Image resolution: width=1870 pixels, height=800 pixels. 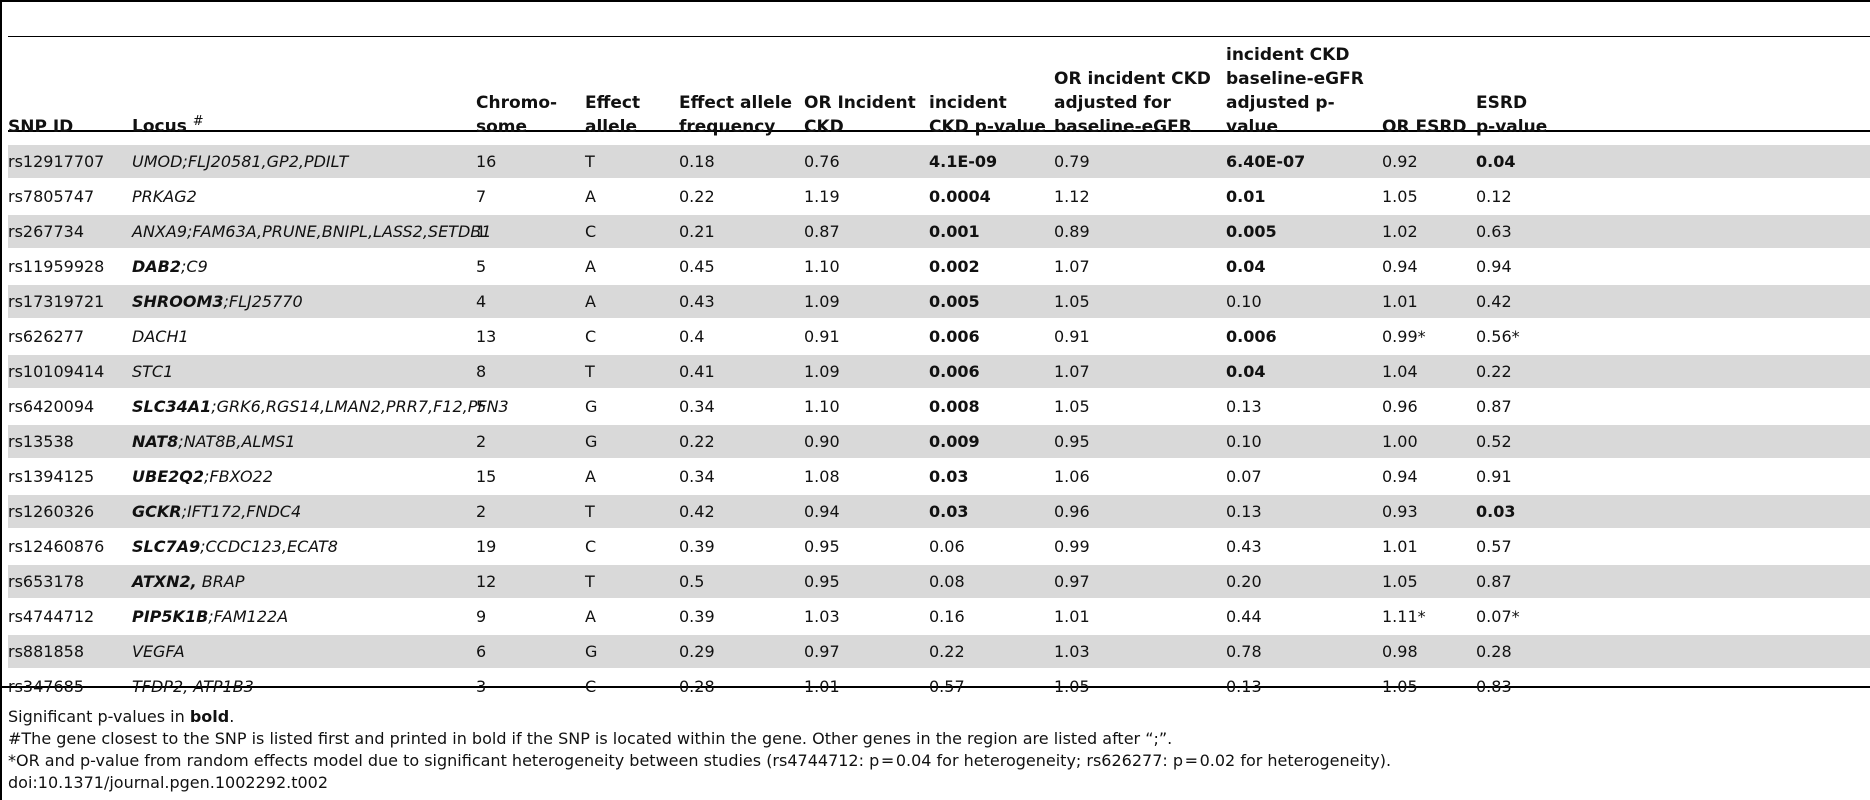 What do you see at coordinates (991, 337) in the screenshot?
I see `cell-incident-ckd-p-value: 0.006` at bounding box center [991, 337].